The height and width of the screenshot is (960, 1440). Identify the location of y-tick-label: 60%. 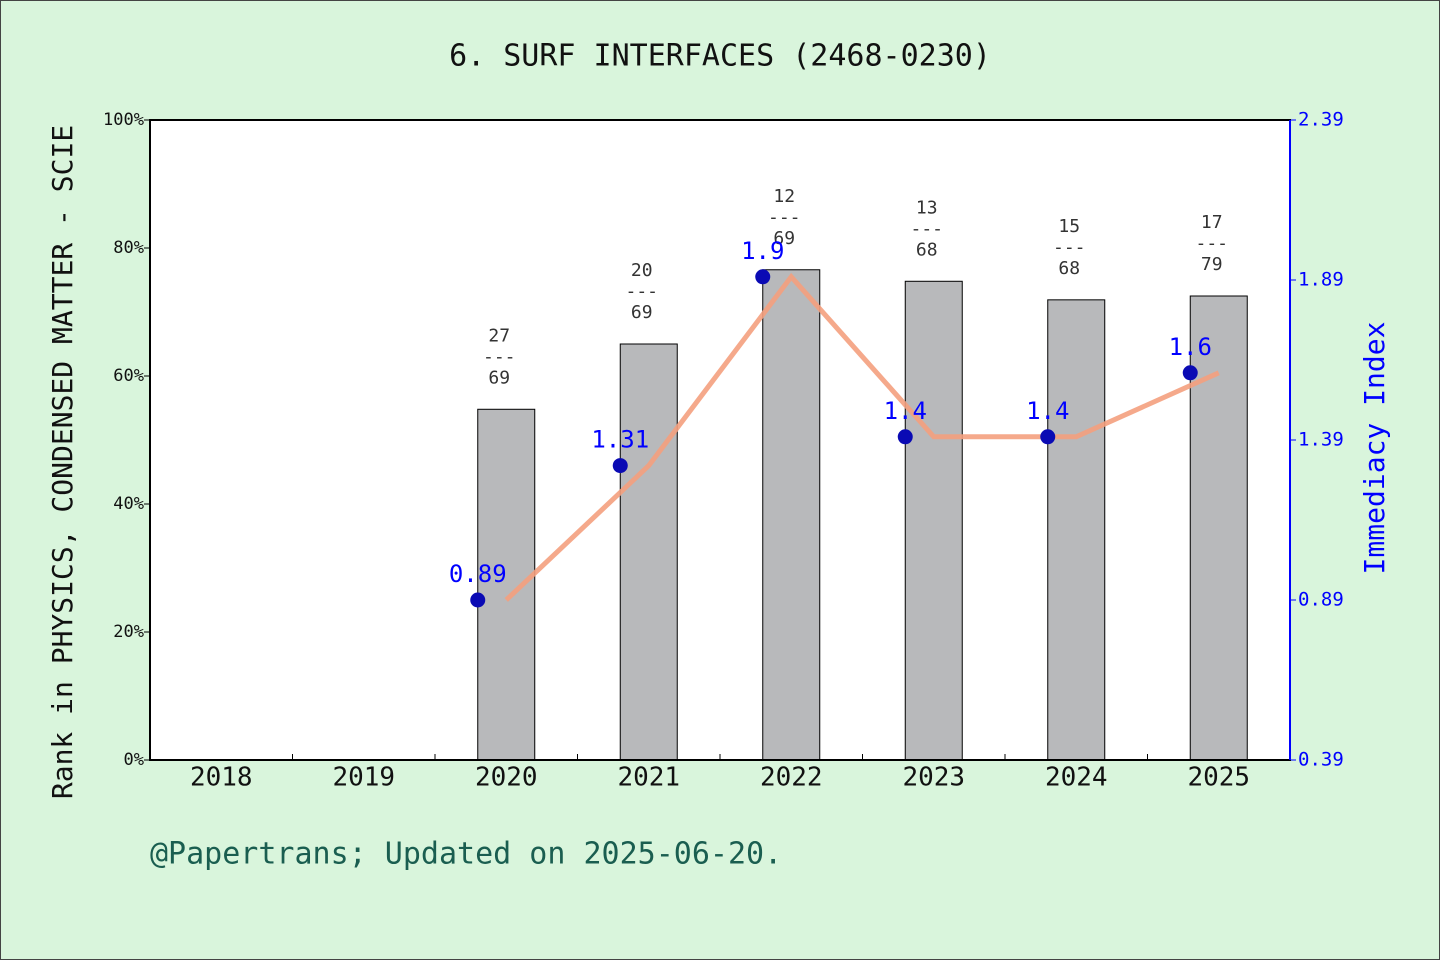
(128, 376).